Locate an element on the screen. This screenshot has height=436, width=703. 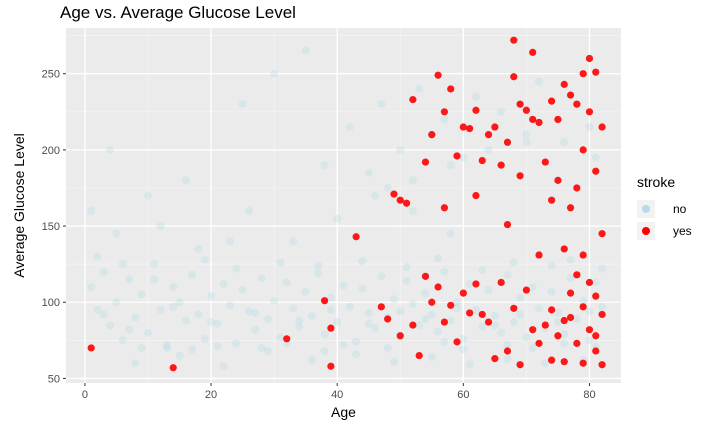
legend-title: stroke is located at coordinates (656, 182).